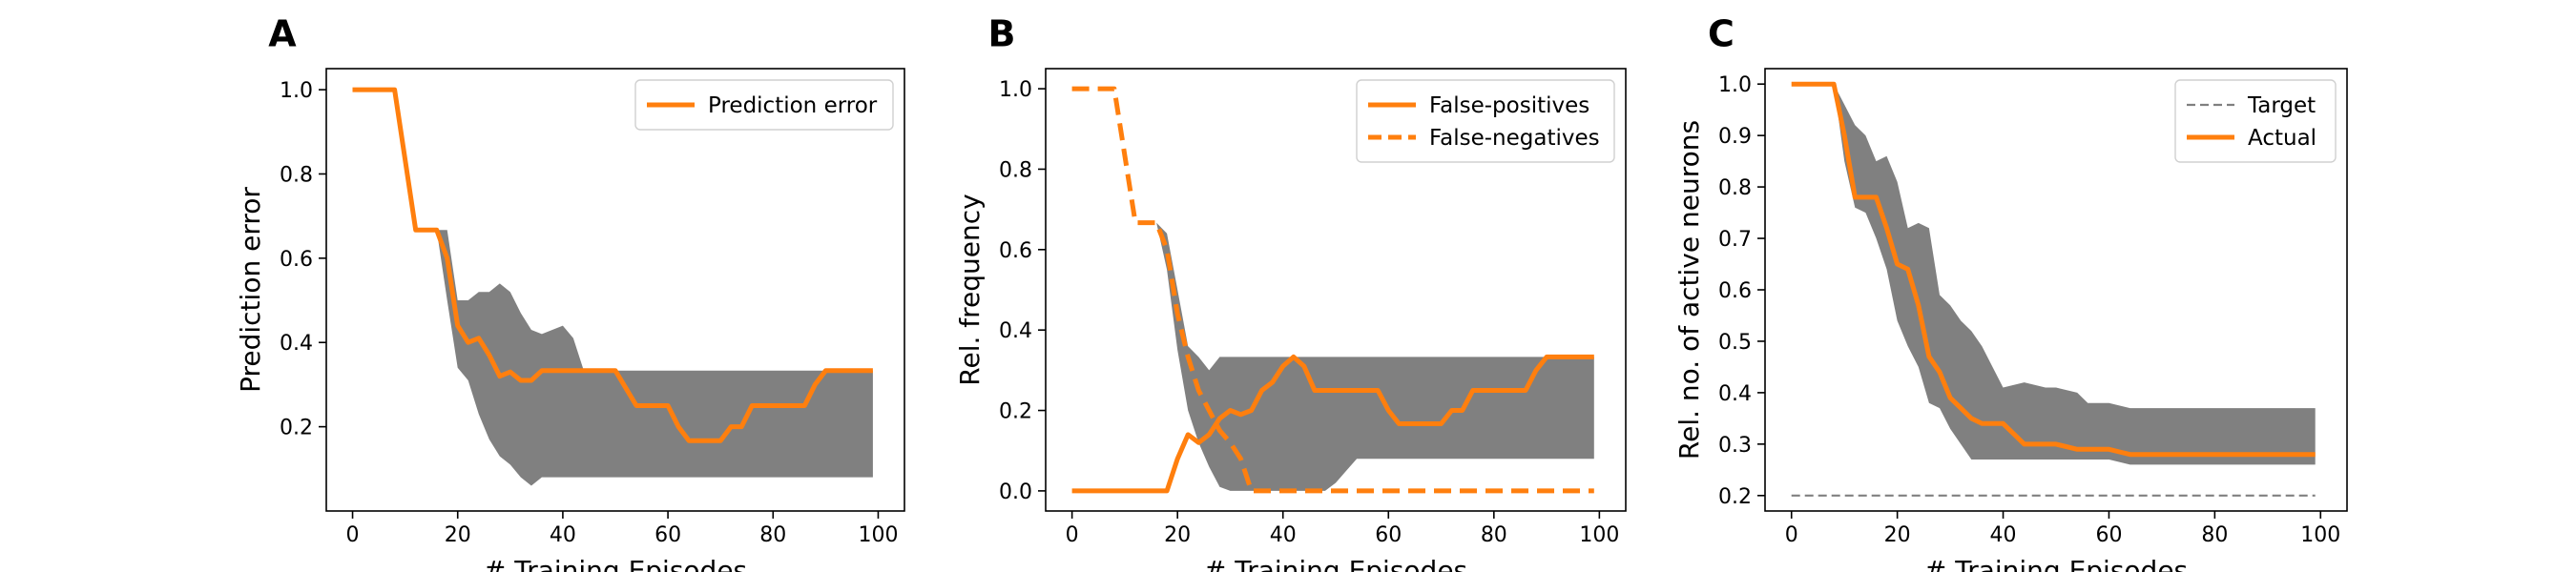  I want to click on y-tick-label: 0.3, so click(1735, 446).